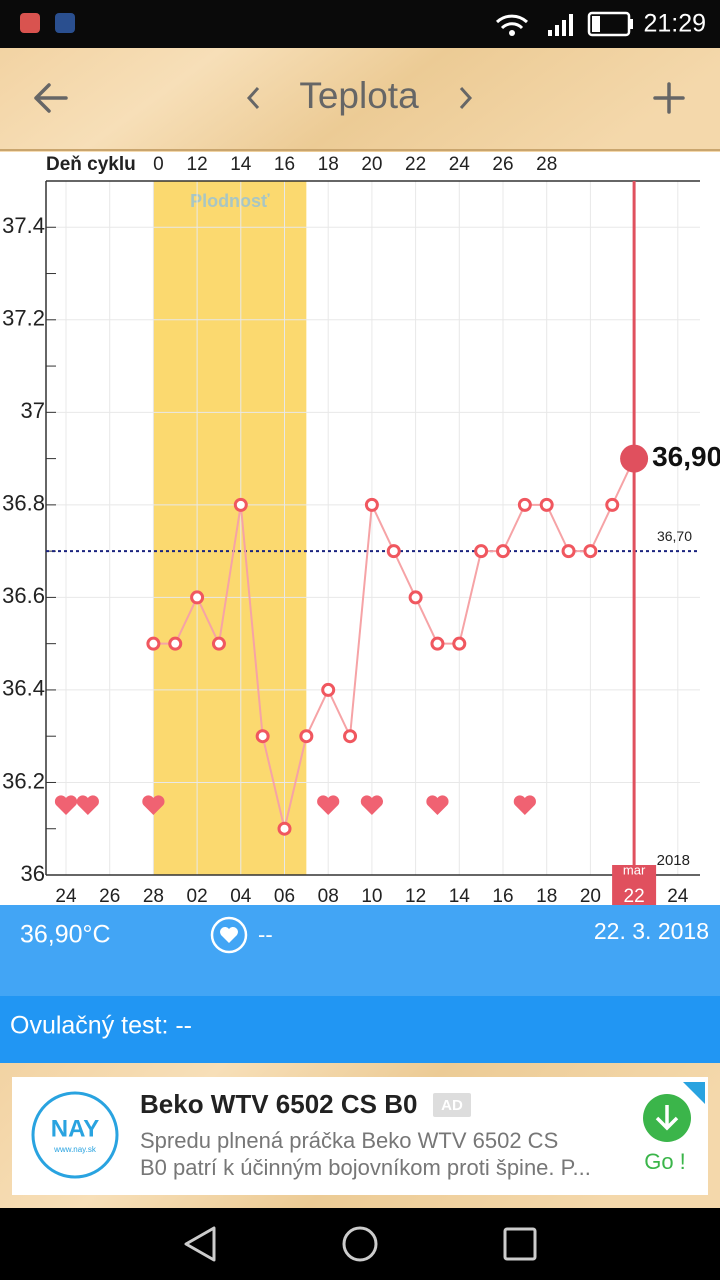 This screenshot has height=1280, width=720. What do you see at coordinates (349, 1140) in the screenshot?
I see `ad-text: Spredu plnená práčka Beko WTV 6502 CS` at bounding box center [349, 1140].